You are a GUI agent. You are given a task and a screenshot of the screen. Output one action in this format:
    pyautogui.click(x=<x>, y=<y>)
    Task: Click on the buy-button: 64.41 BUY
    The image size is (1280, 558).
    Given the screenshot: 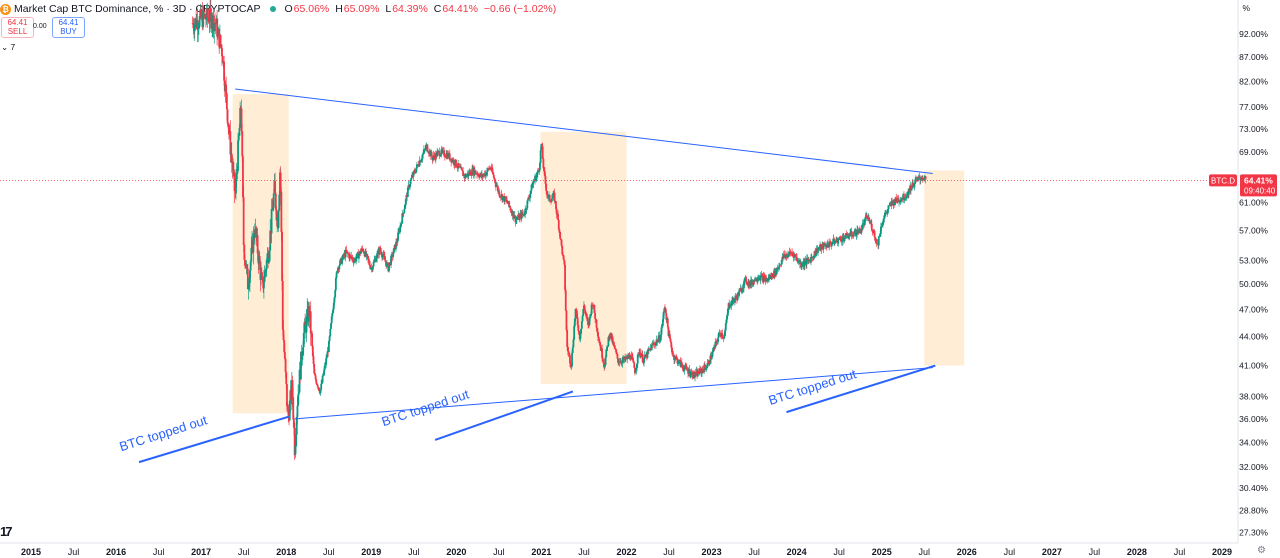 What is the action you would take?
    pyautogui.click(x=68, y=27)
    